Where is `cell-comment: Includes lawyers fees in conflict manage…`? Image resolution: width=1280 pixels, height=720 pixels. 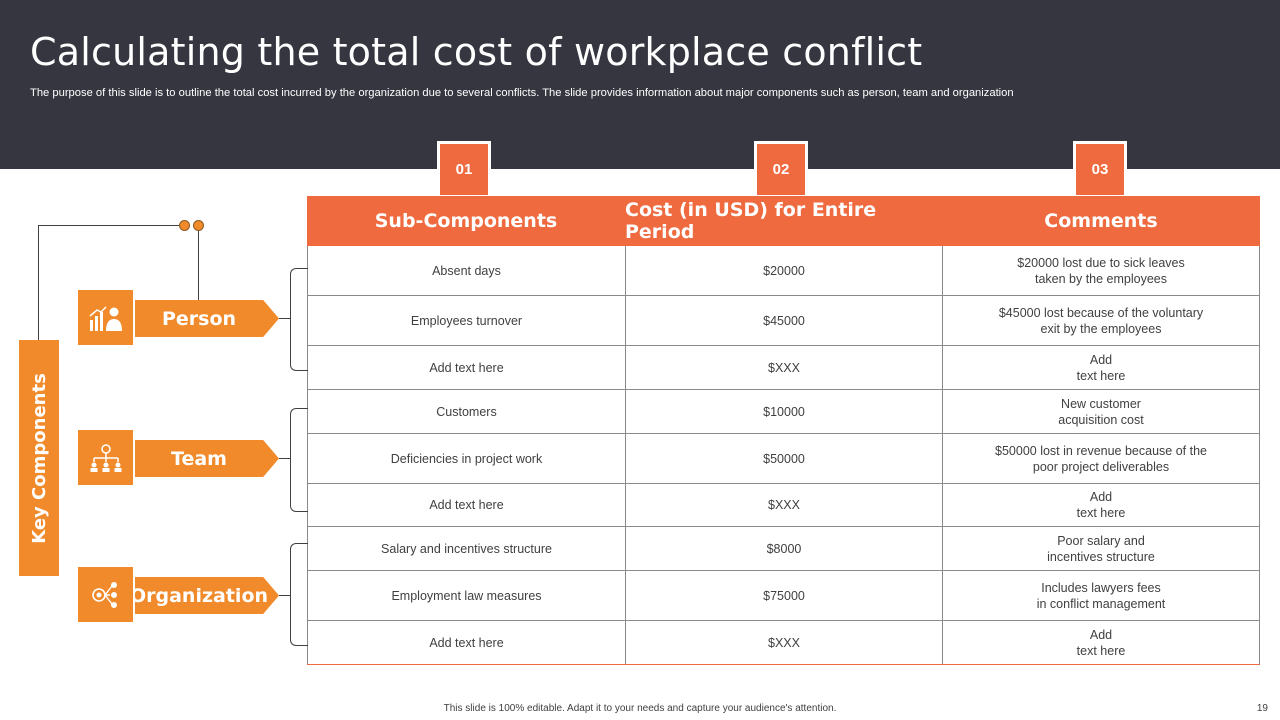 cell-comment: Includes lawyers fees in conflict manage… is located at coordinates (1101, 595).